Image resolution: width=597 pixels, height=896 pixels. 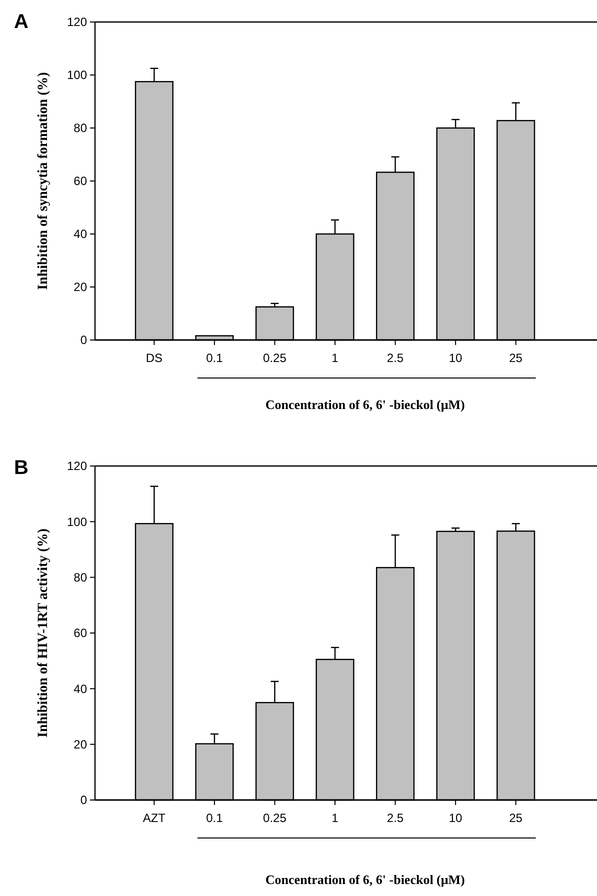 What do you see at coordinates (154, 818) in the screenshot?
I see `x-tick-label: AZT` at bounding box center [154, 818].